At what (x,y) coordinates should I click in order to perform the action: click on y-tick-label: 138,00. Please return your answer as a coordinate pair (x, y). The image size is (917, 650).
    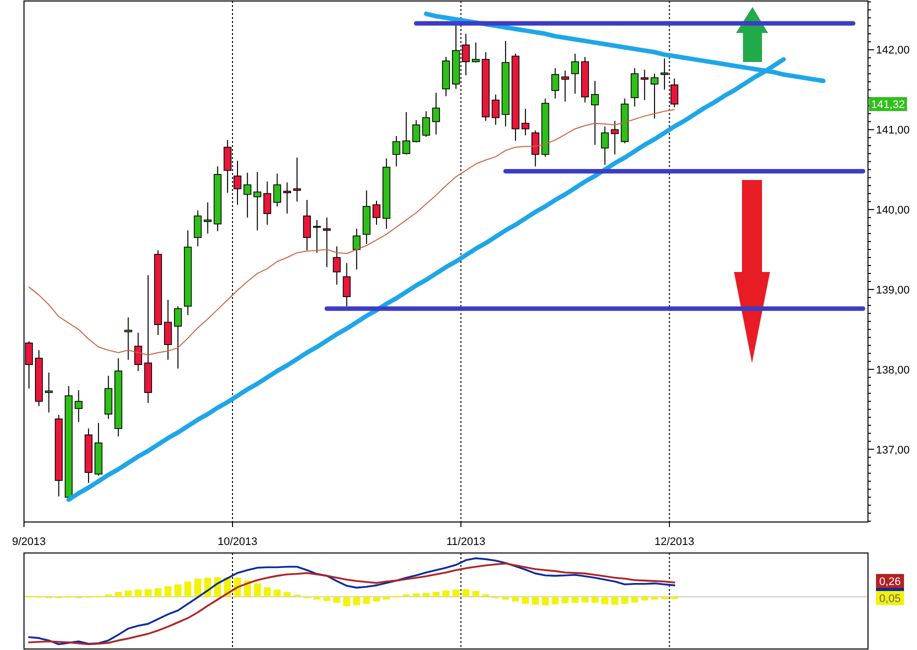
    Looking at the image, I should click on (893, 370).